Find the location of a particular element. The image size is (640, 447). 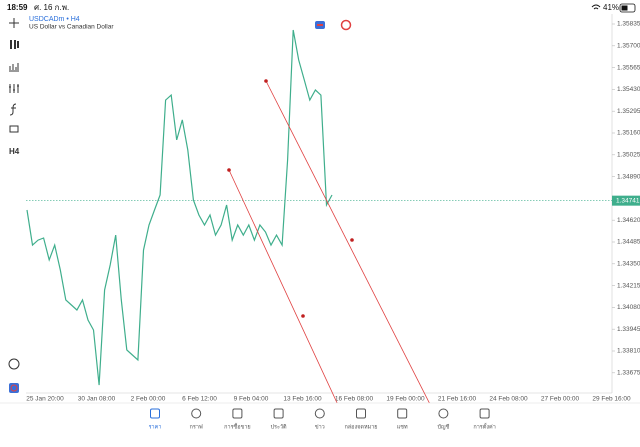

tab-bar is located at coordinates (320, 425).